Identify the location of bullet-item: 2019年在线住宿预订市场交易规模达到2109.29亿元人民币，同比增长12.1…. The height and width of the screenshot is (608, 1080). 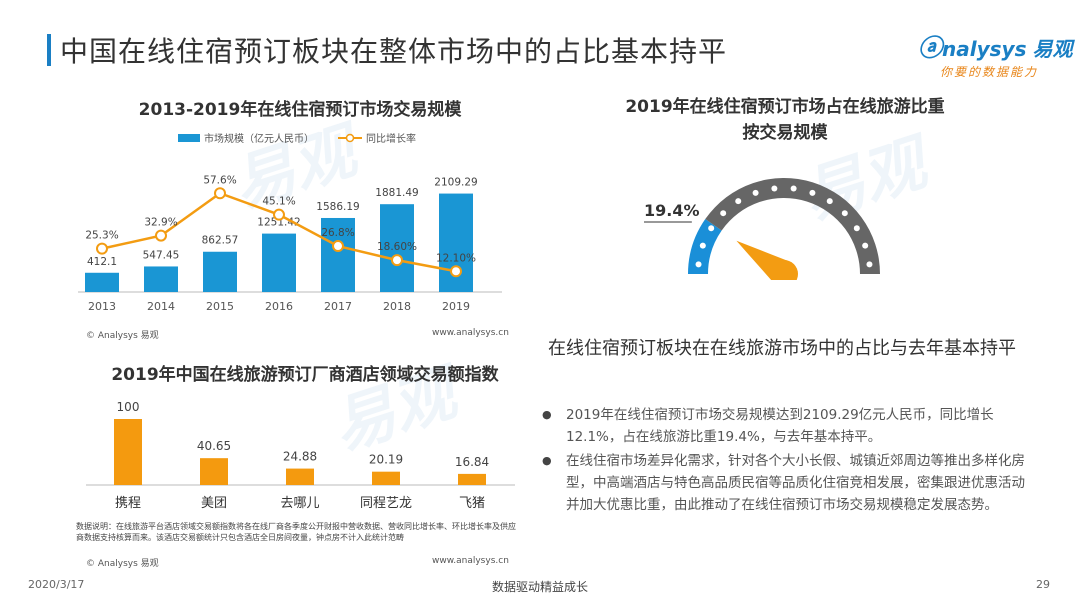
(788, 426).